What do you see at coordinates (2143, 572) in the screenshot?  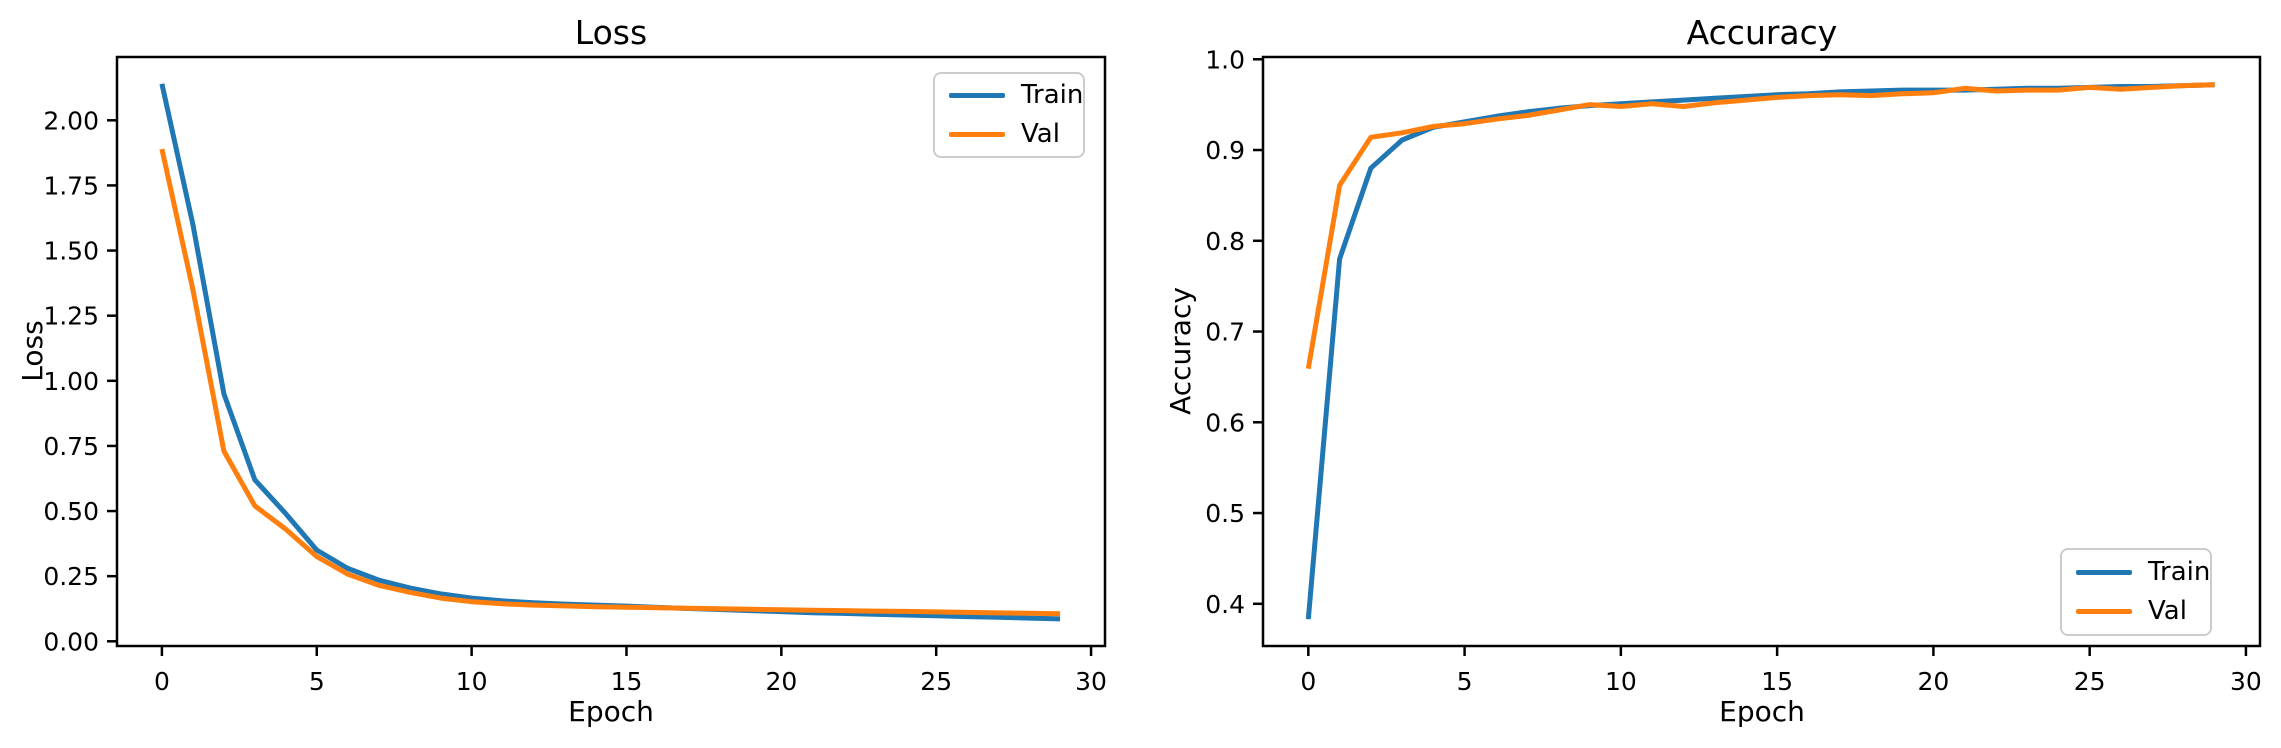 I see `accuracy-legend-row-train: Train` at bounding box center [2143, 572].